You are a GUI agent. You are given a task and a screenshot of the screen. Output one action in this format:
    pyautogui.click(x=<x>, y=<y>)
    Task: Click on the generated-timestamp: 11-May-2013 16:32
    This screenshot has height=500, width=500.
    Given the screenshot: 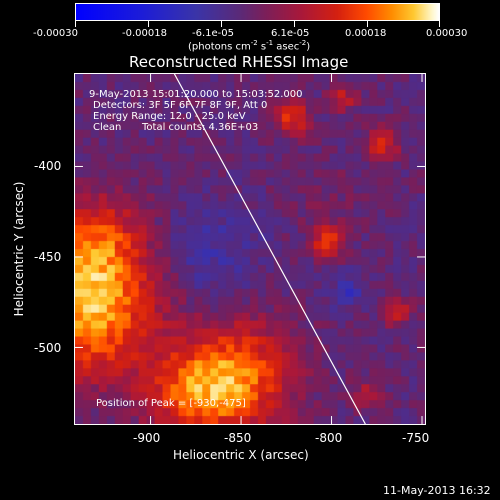 What is the action you would take?
    pyautogui.click(x=437, y=490)
    